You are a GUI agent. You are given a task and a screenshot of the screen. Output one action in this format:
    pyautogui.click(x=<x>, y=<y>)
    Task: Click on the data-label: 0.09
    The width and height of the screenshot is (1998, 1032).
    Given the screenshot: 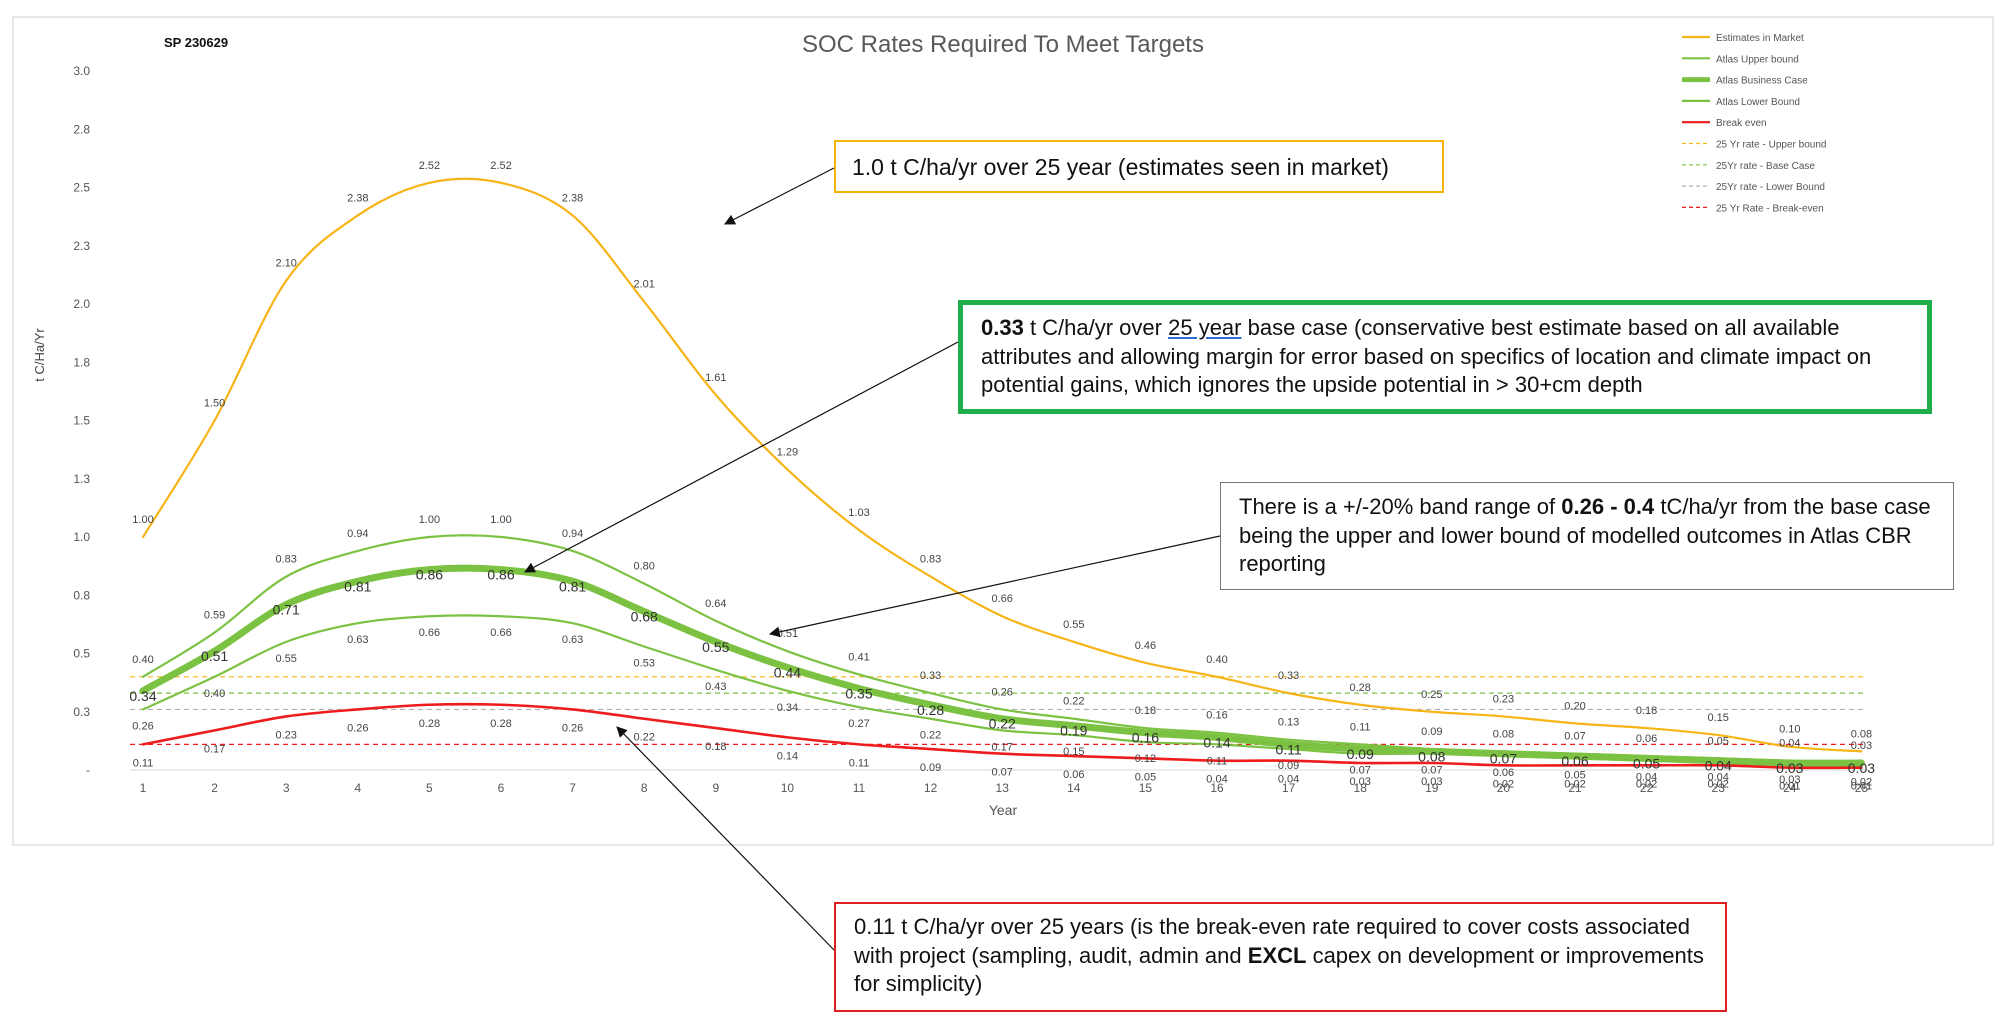 What is the action you would take?
    pyautogui.click(x=1288, y=766)
    